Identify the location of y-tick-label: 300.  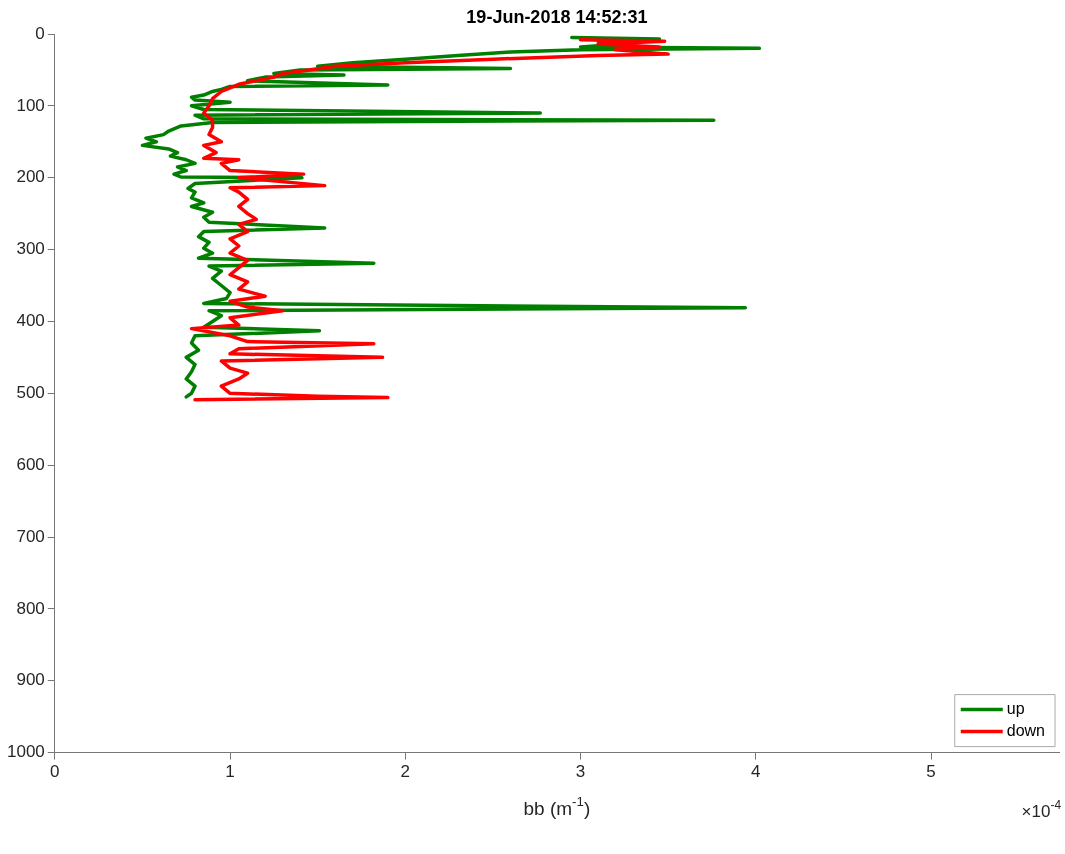
(30, 249).